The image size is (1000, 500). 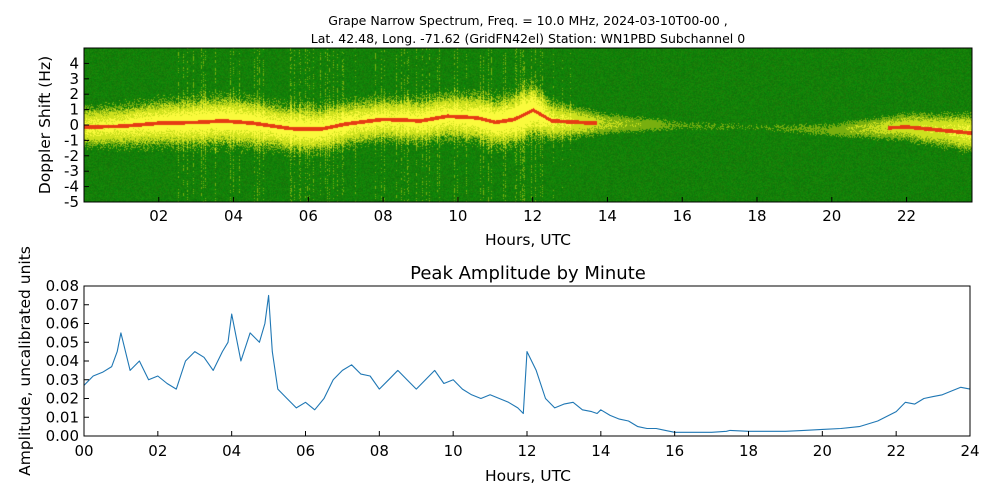 What do you see at coordinates (674, 451) in the screenshot?
I see `amplitude-x-tick-label: 16` at bounding box center [674, 451].